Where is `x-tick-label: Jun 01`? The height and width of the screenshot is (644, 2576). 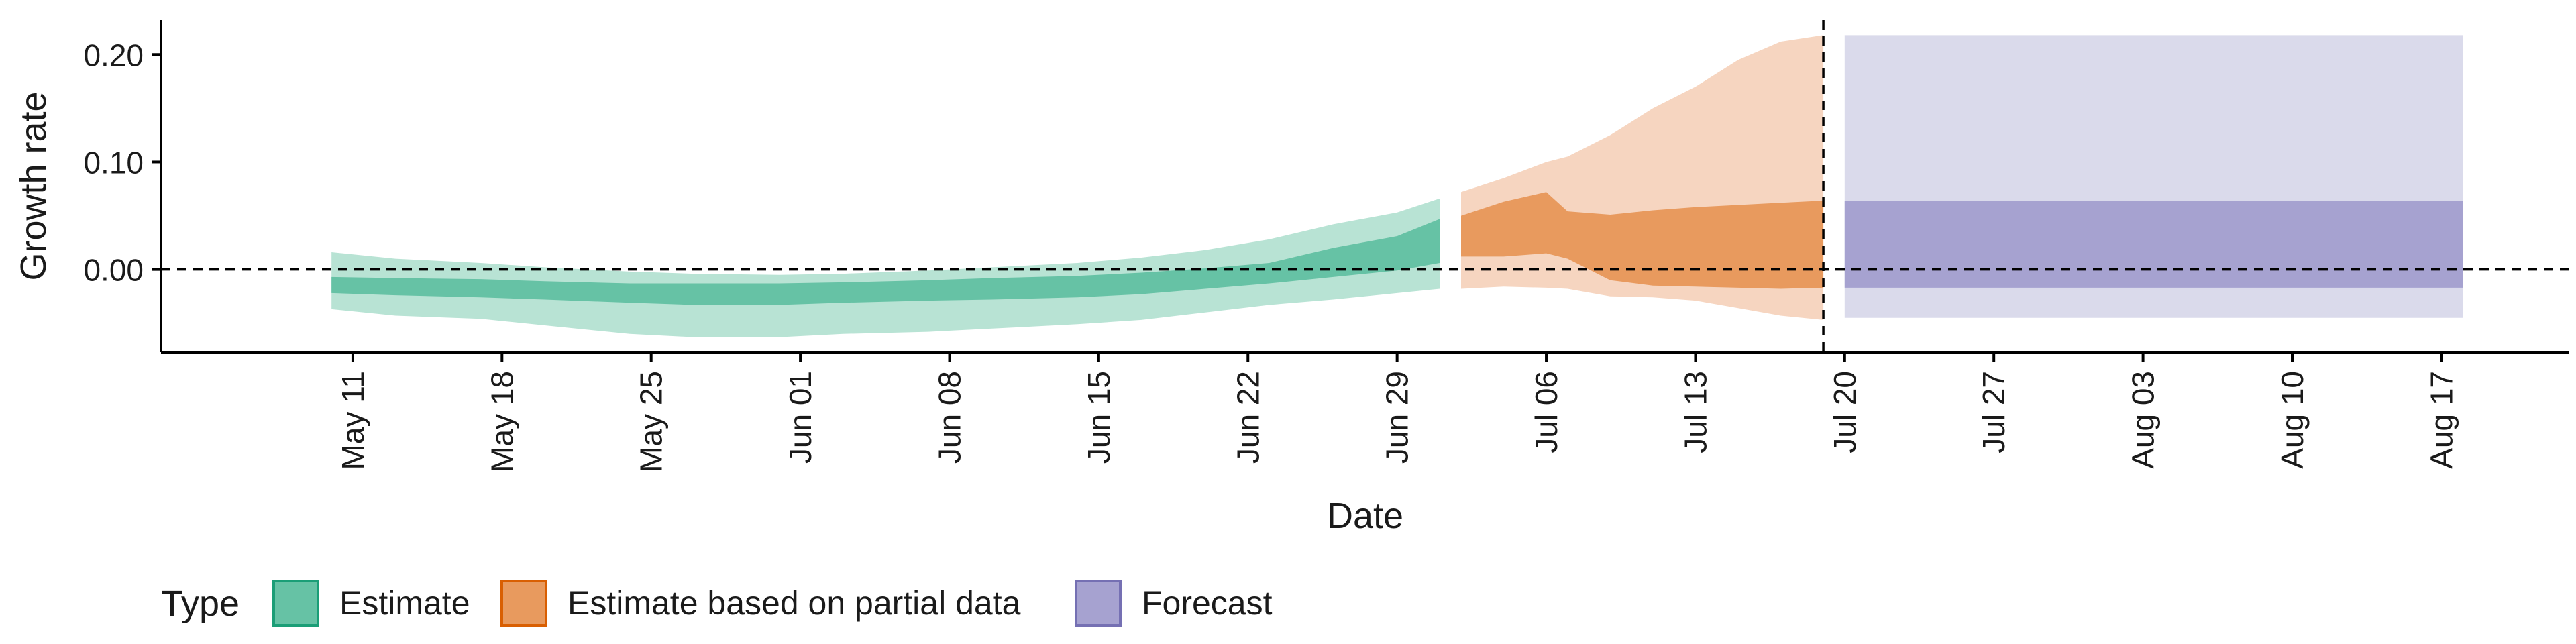
x-tick-label: Jun 01 is located at coordinates (800, 417).